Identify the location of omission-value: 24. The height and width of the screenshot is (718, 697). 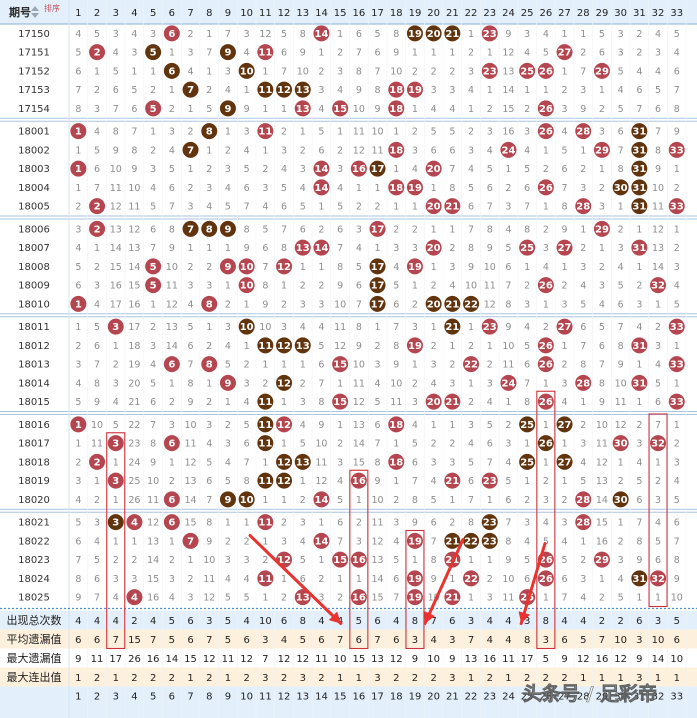
(134, 462).